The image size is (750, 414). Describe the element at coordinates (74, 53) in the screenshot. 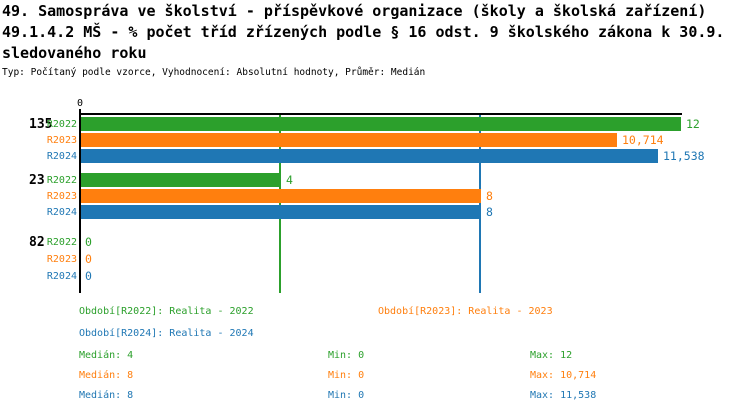

I see `chart-title-line3: sledovaného roku` at that location.